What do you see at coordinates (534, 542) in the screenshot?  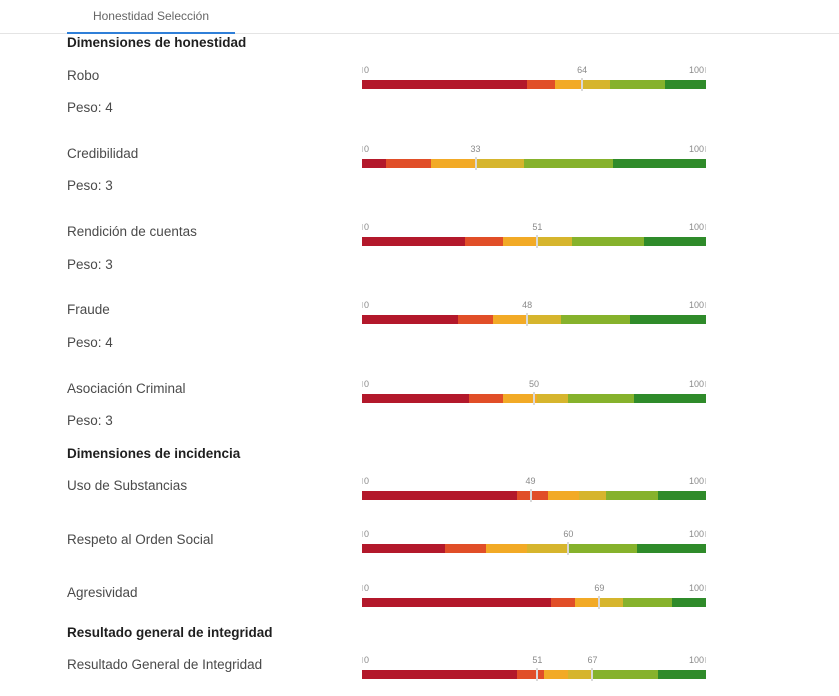 I see `score-scale: 0 100 60` at bounding box center [534, 542].